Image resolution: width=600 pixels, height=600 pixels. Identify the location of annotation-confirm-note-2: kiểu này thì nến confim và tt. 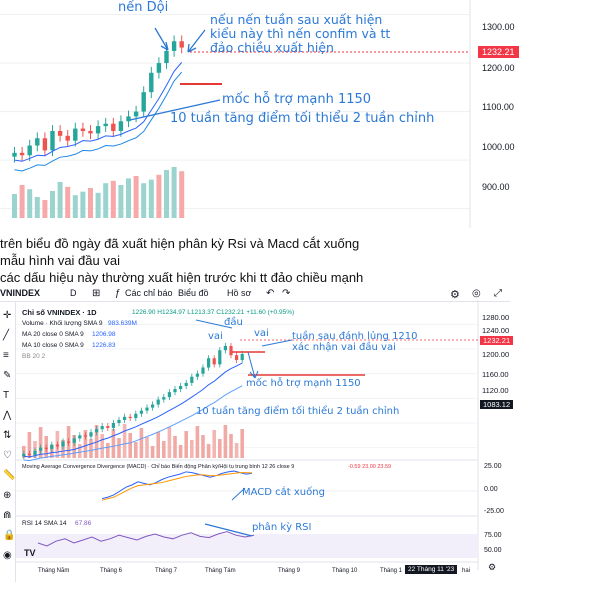
(300, 33).